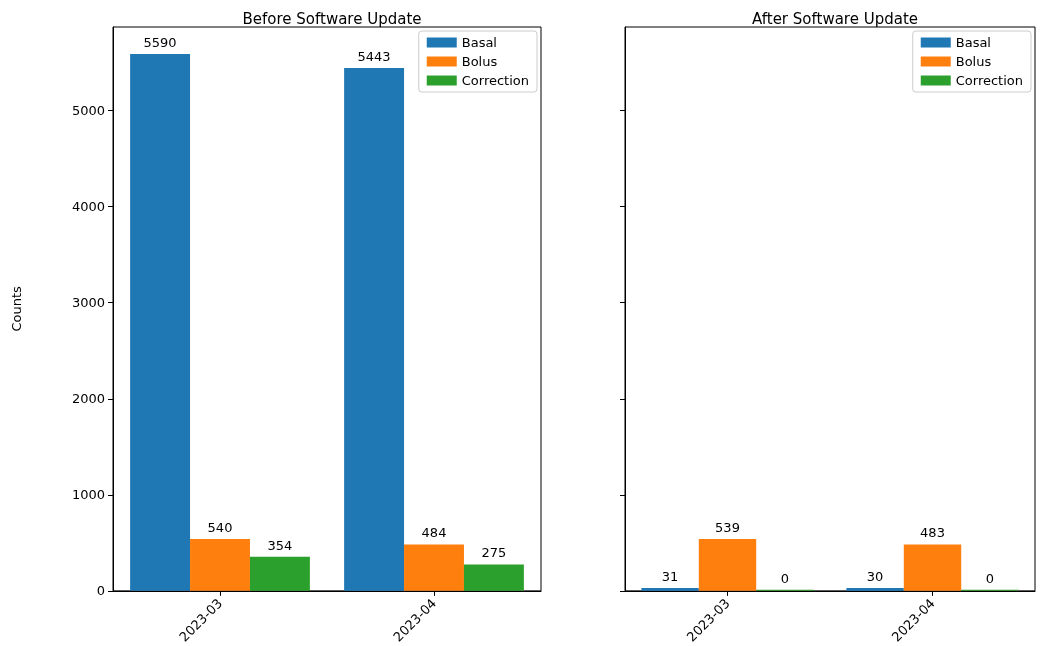  What do you see at coordinates (280, 545) in the screenshot?
I see `data-label: 354` at bounding box center [280, 545].